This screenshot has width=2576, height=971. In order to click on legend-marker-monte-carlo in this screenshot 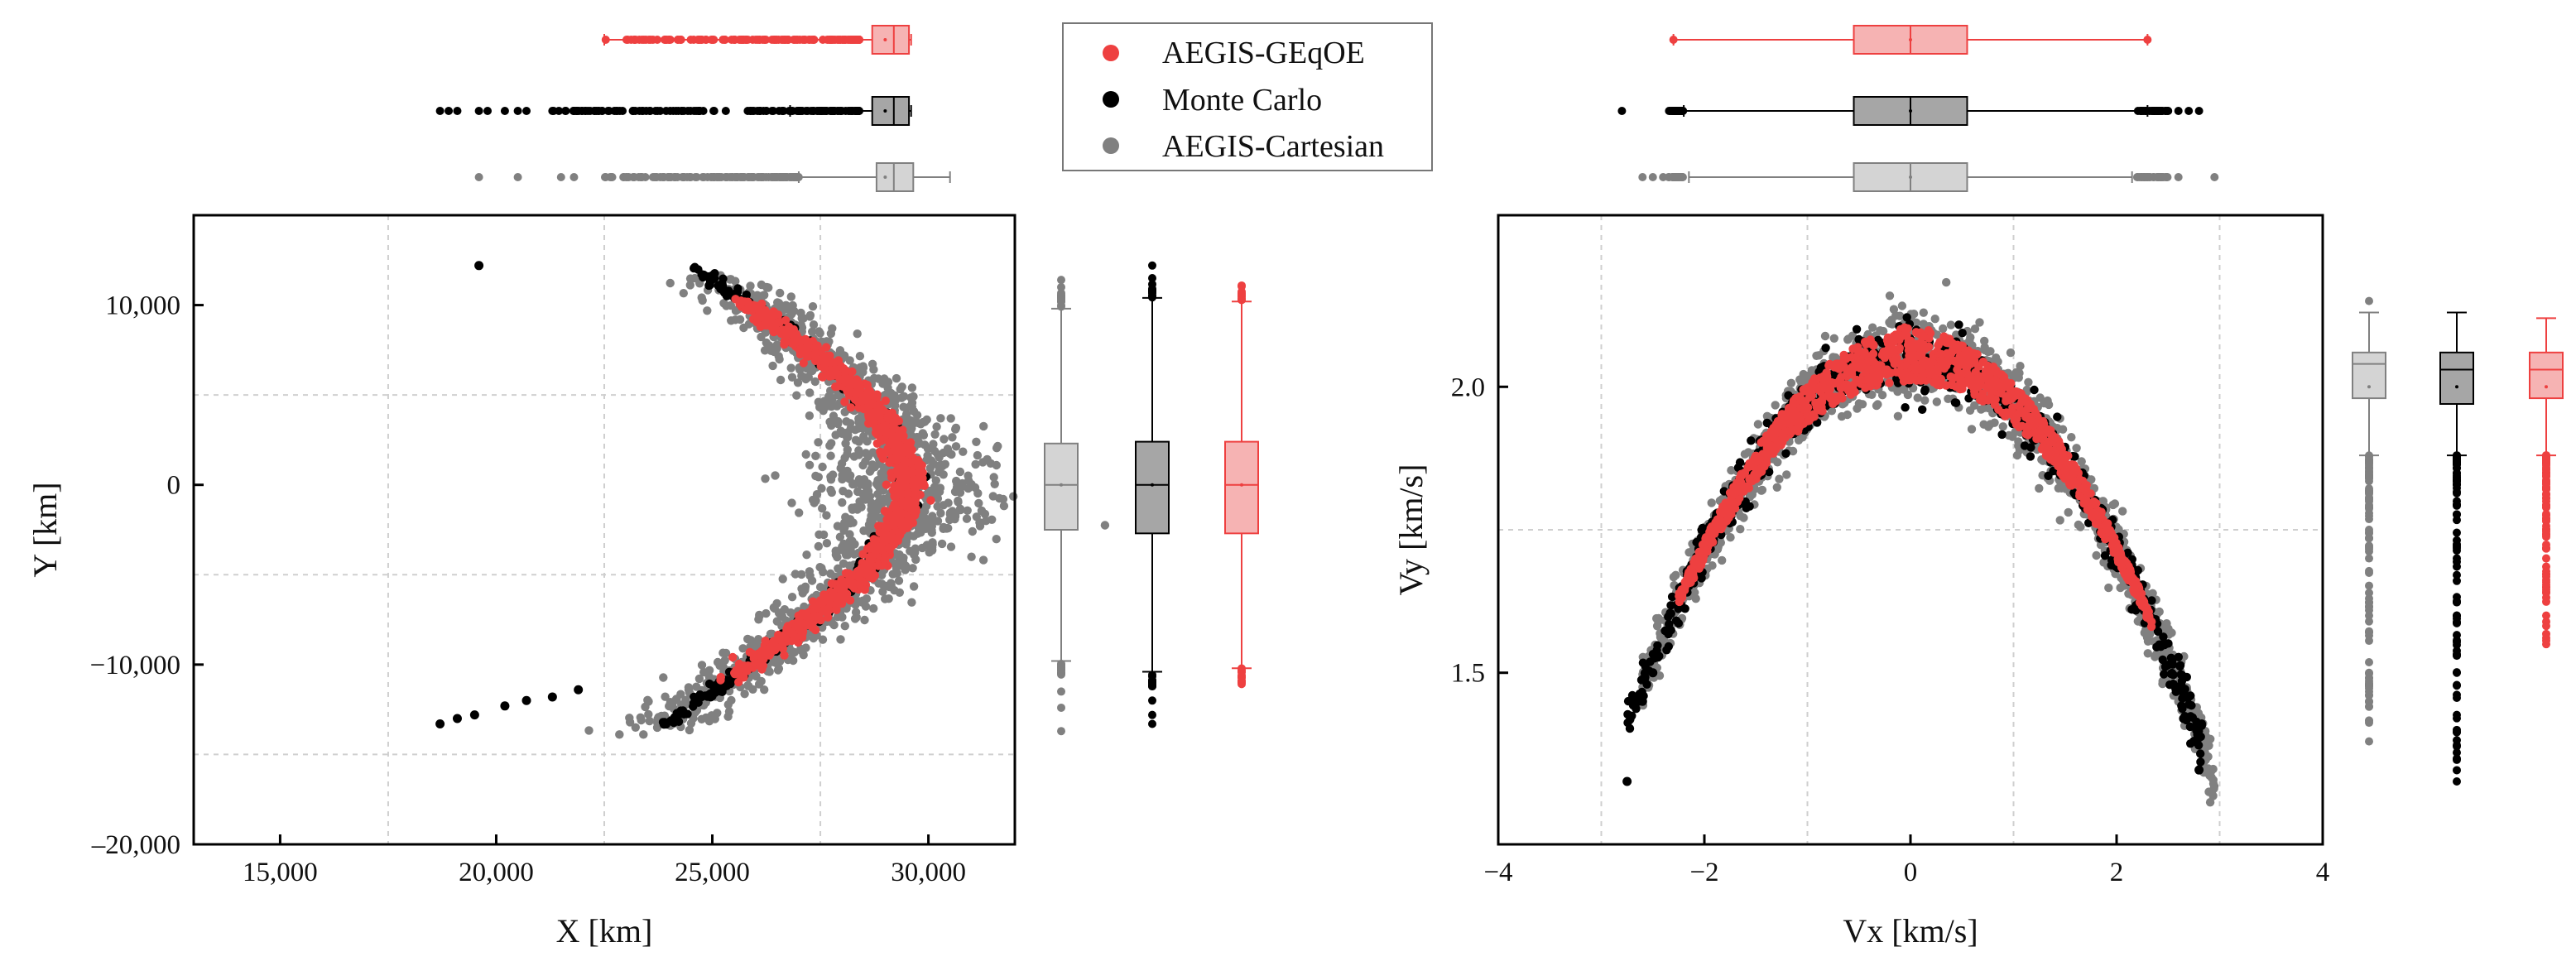, I will do `click(1111, 99)`.